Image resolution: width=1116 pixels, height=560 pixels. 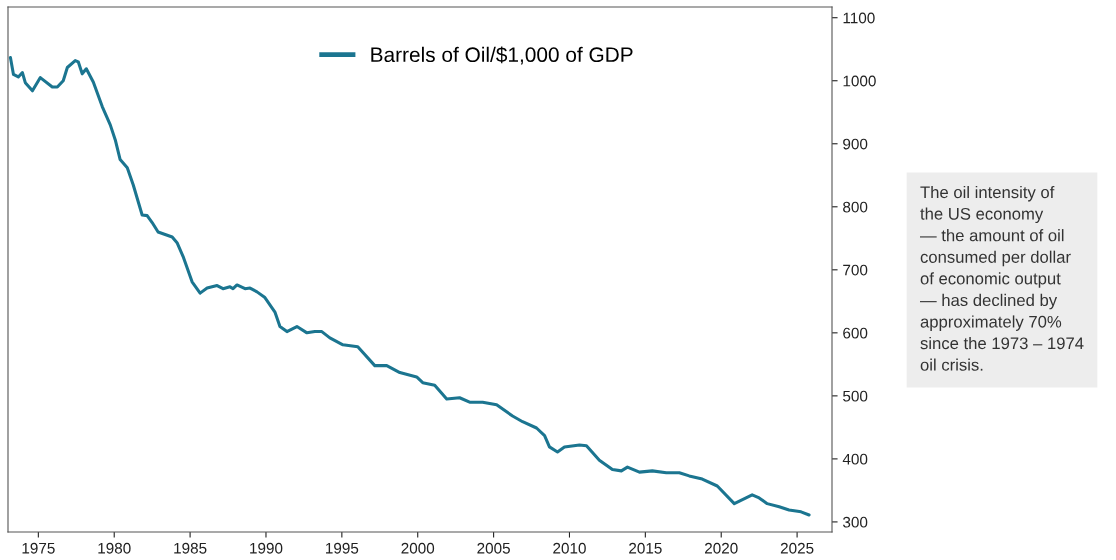 I want to click on y-tick-label: 800, so click(x=855, y=207).